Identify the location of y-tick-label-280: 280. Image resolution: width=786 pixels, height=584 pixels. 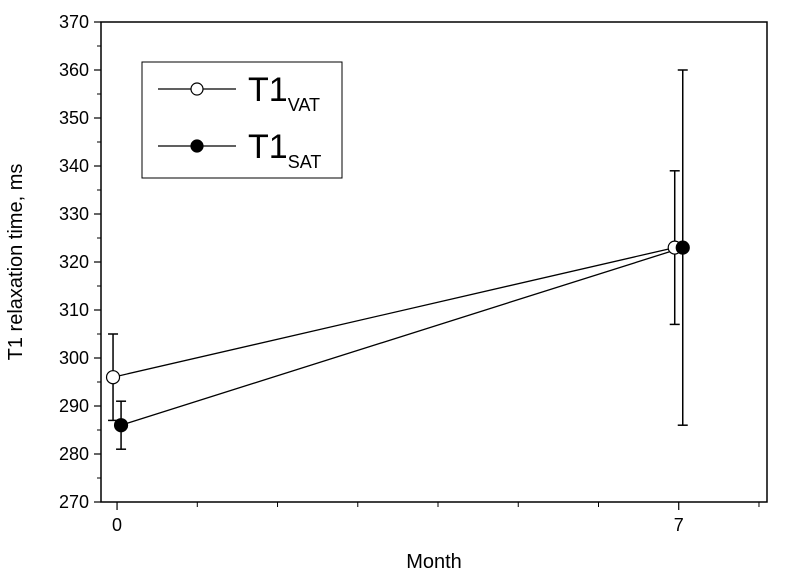
(74, 454).